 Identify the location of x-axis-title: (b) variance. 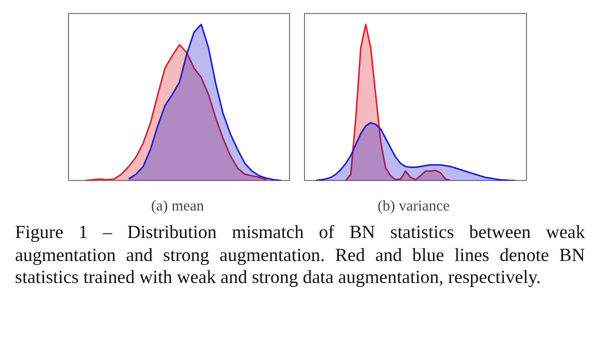
(414, 206).